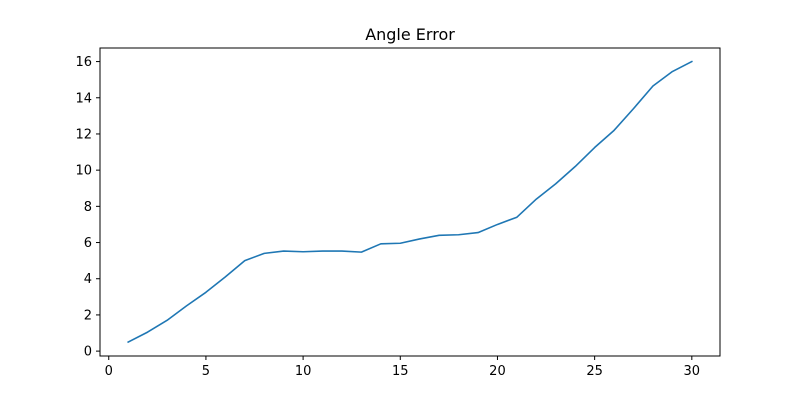 This screenshot has width=800, height=400. I want to click on x-tick-label: 10, so click(303, 371).